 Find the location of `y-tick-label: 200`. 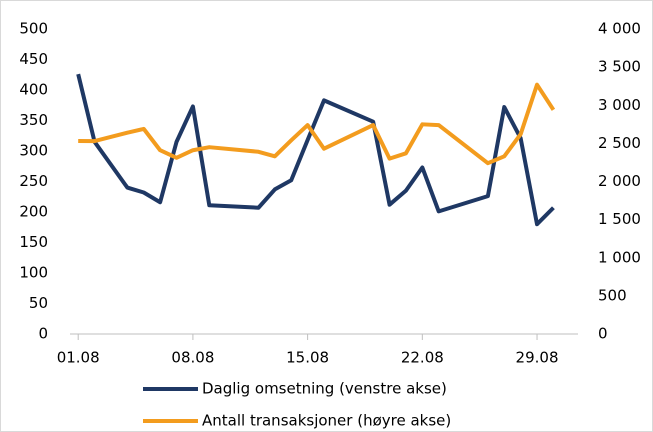

y-tick-label: 200 is located at coordinates (33, 212).